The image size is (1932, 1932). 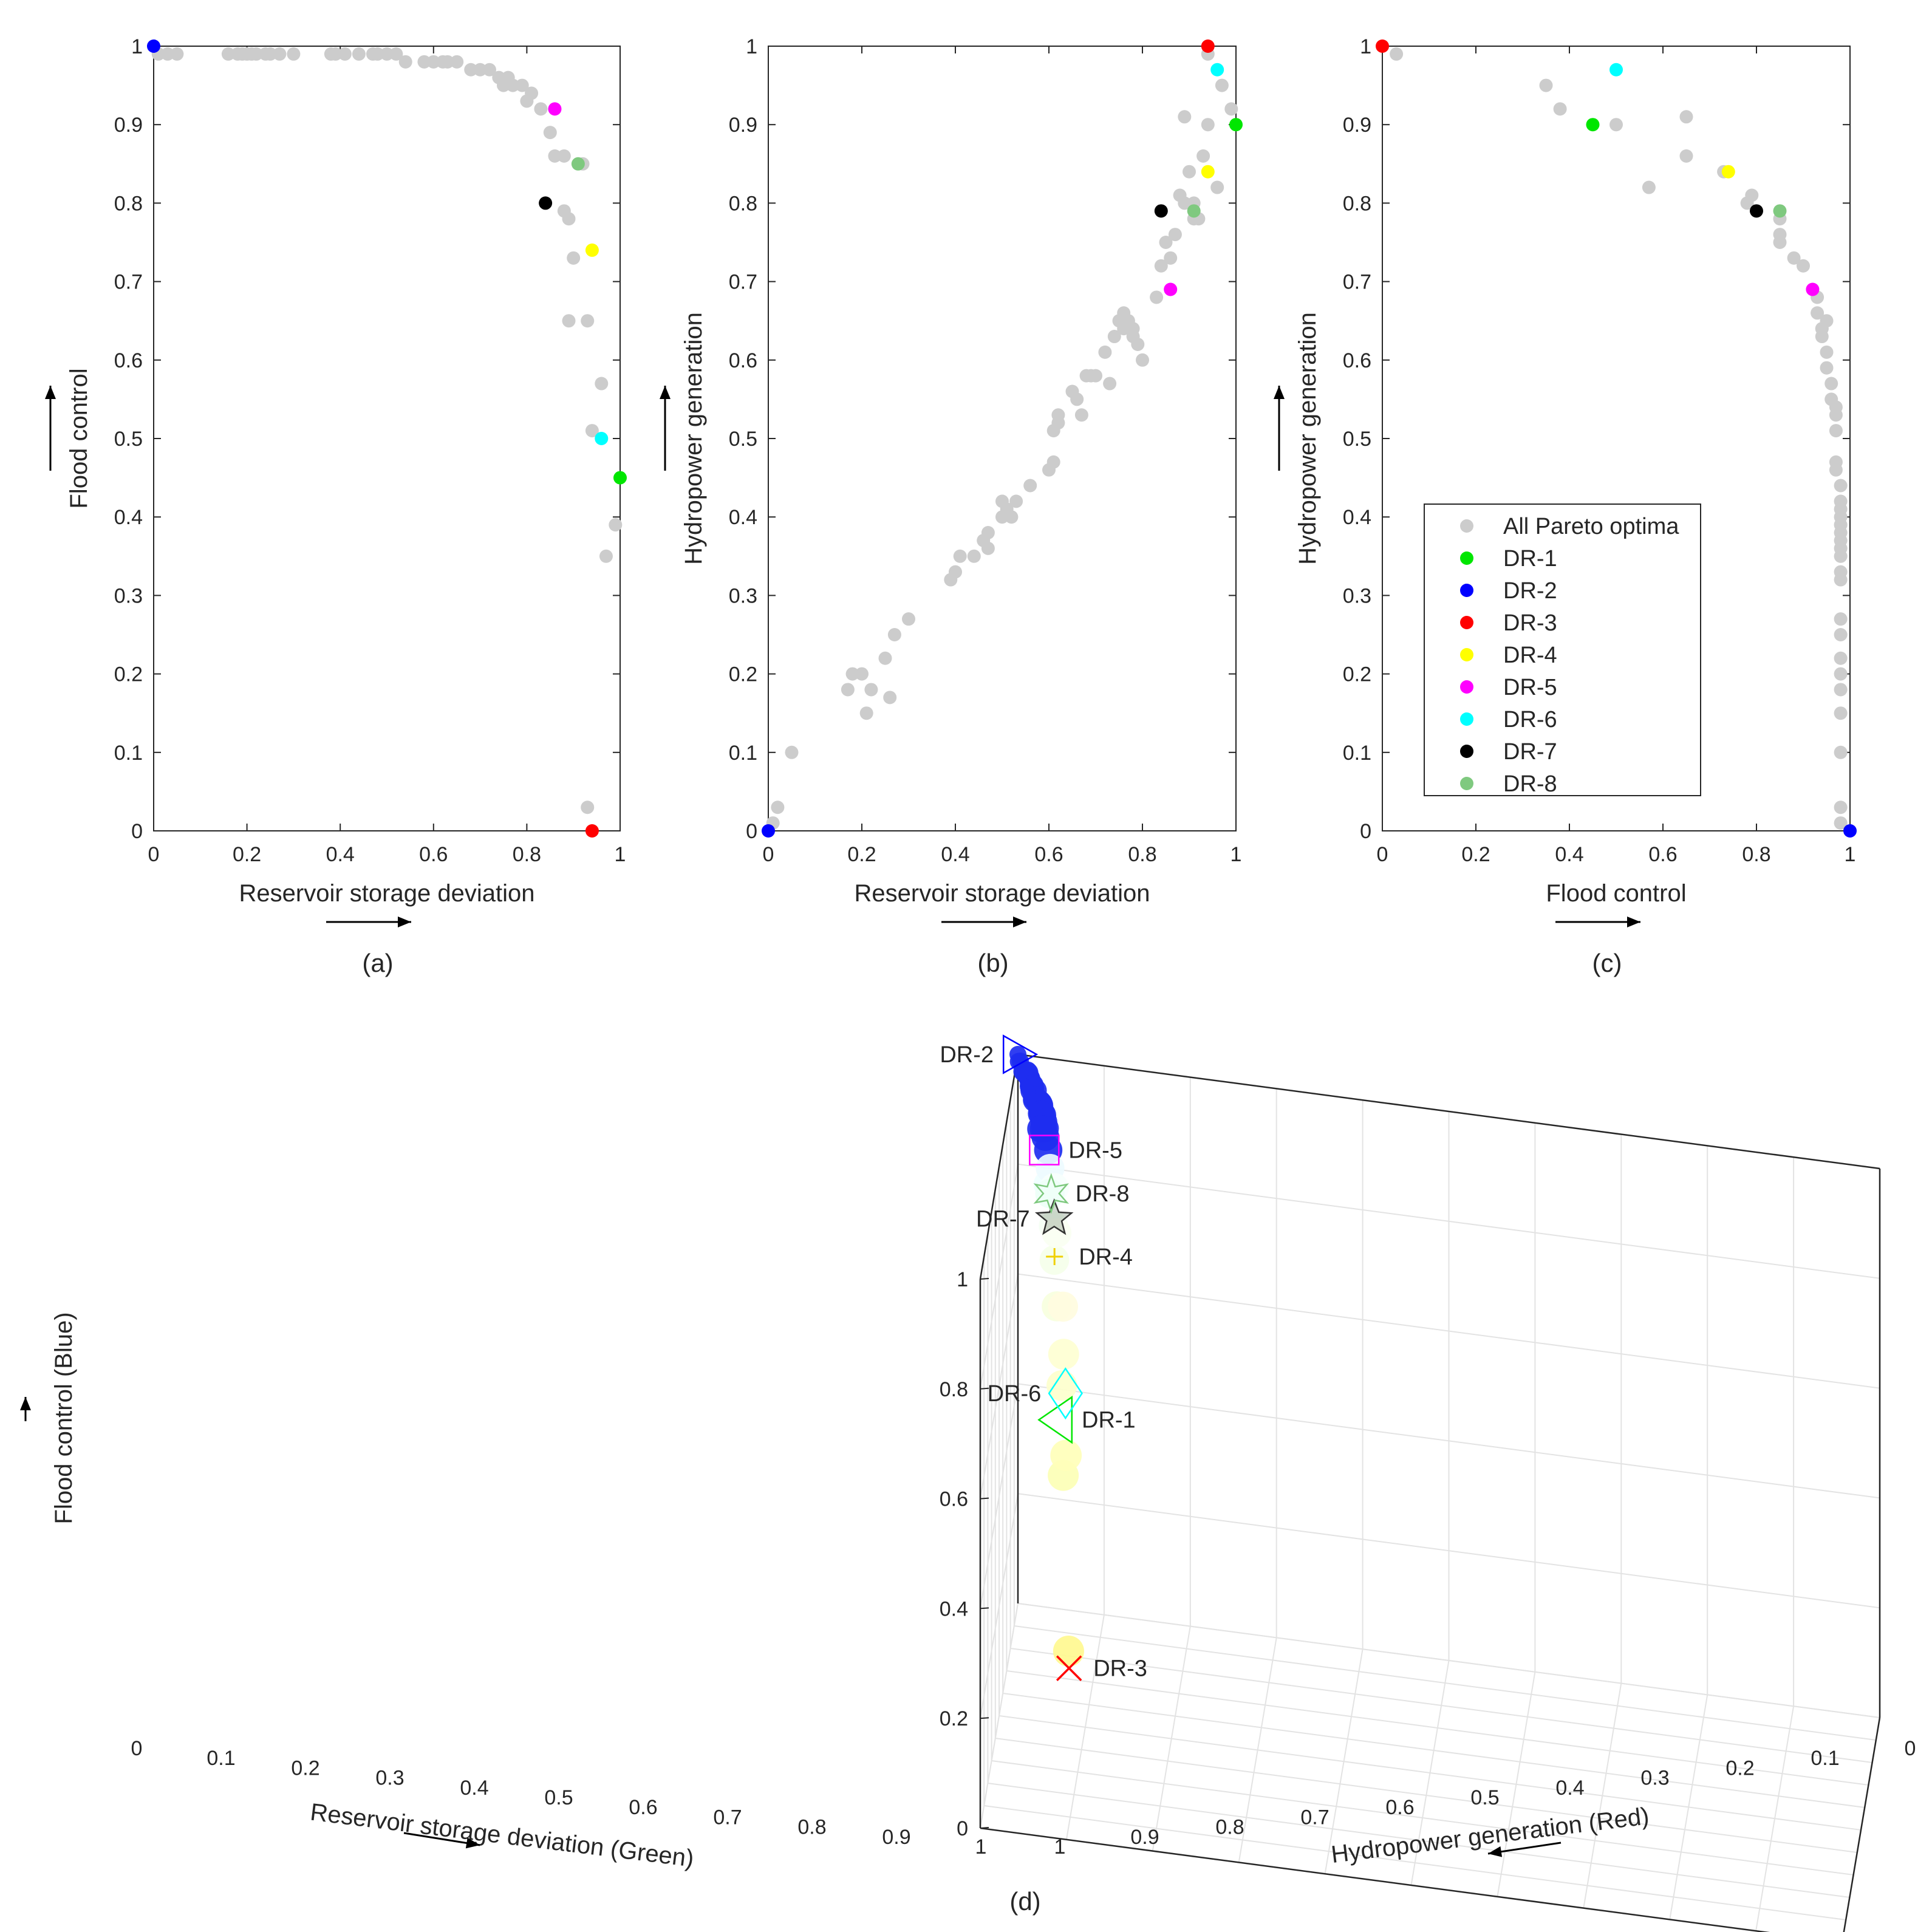 What do you see at coordinates (1654, 1778) in the screenshot?
I see `hydro-tick-label: 0.3` at bounding box center [1654, 1778].